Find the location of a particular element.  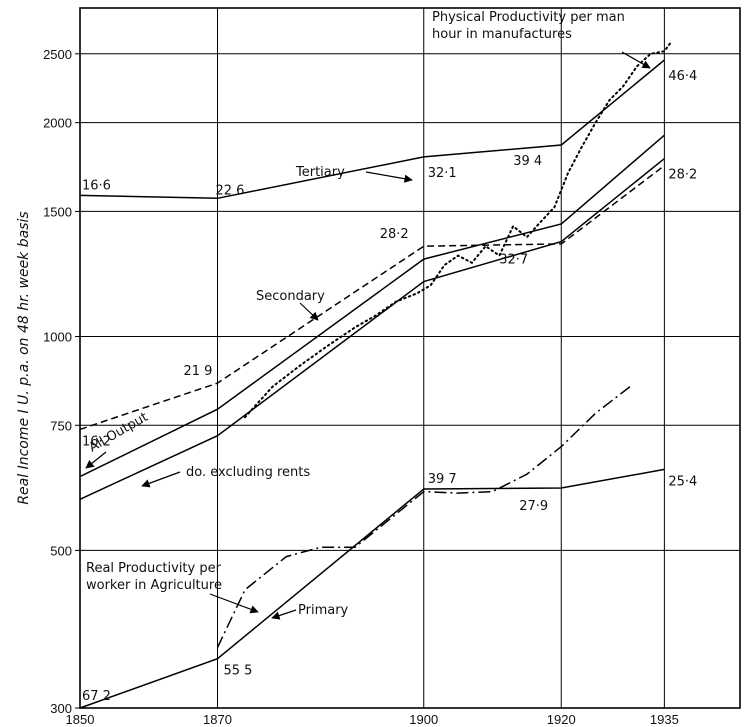

x-tick-1870: 1870 is located at coordinates (217, 719).